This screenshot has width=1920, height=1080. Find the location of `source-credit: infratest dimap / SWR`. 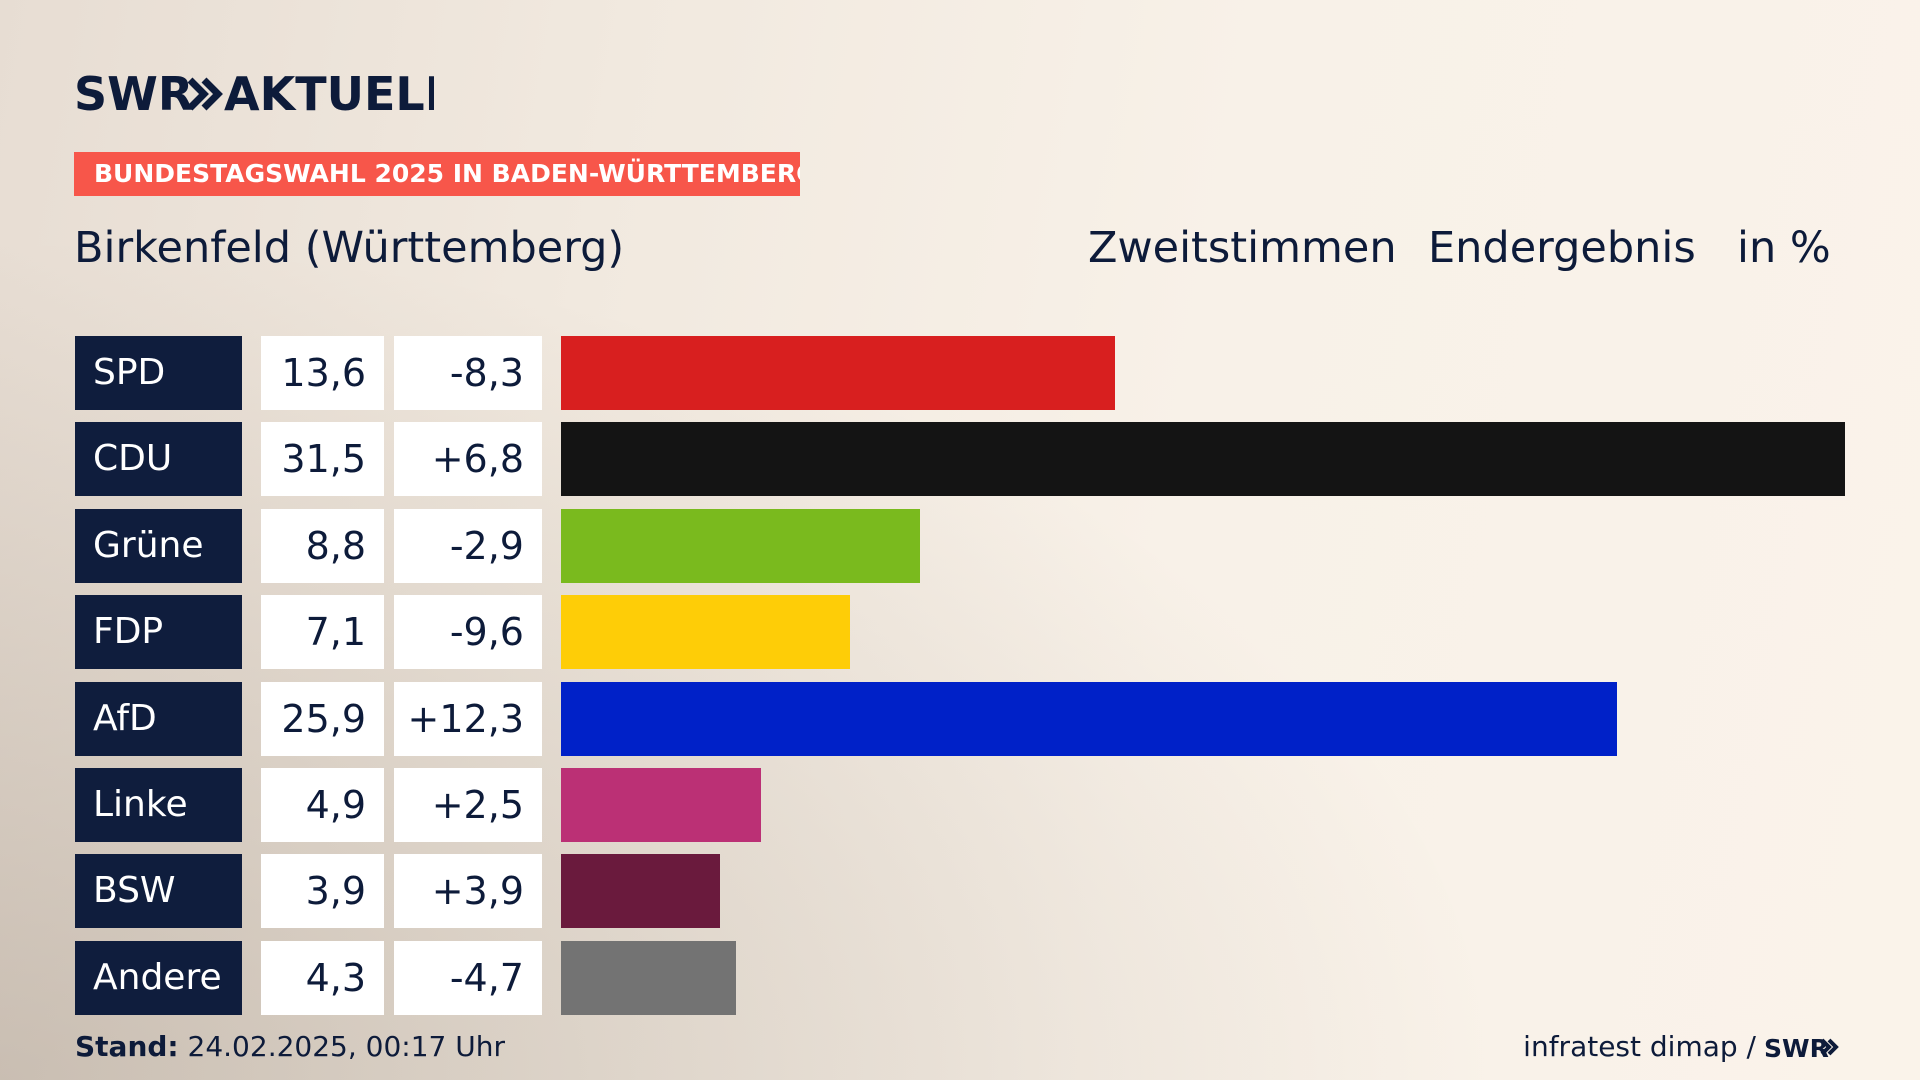

source-credit: infratest dimap / SWR is located at coordinates (1683, 1047).